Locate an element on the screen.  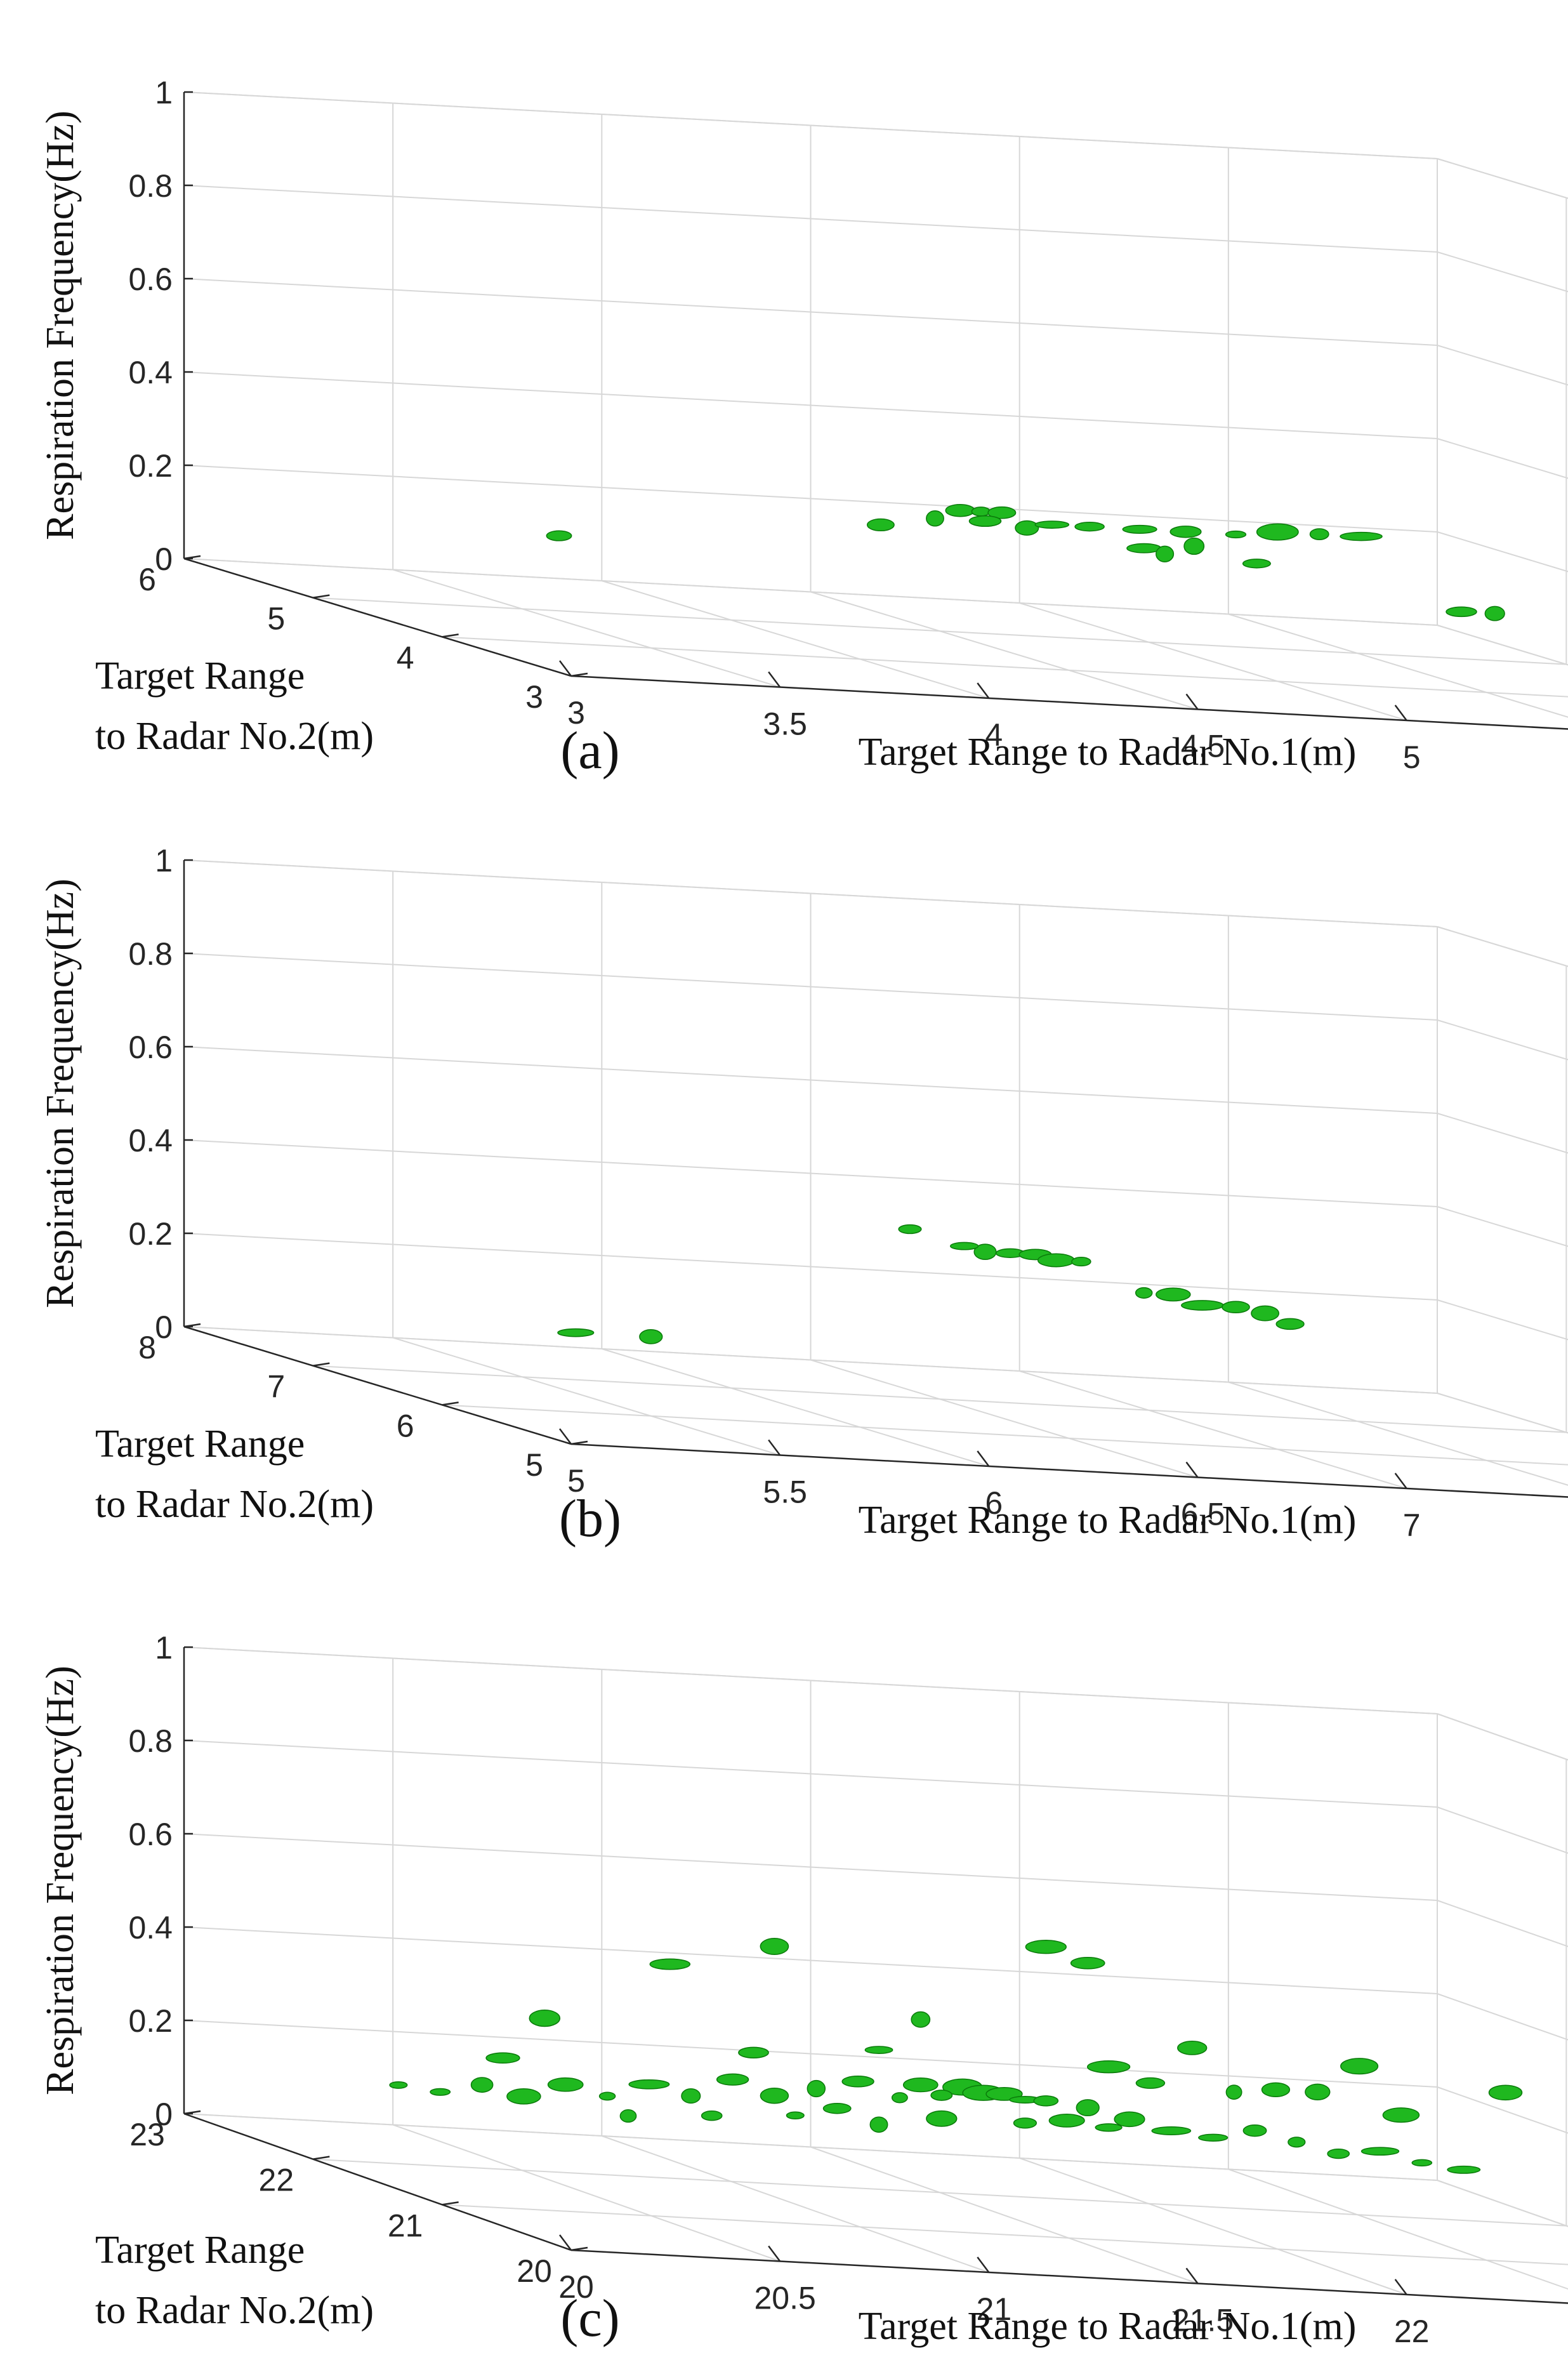
z-tick-label: 0.6 is located at coordinates (150, 1834).